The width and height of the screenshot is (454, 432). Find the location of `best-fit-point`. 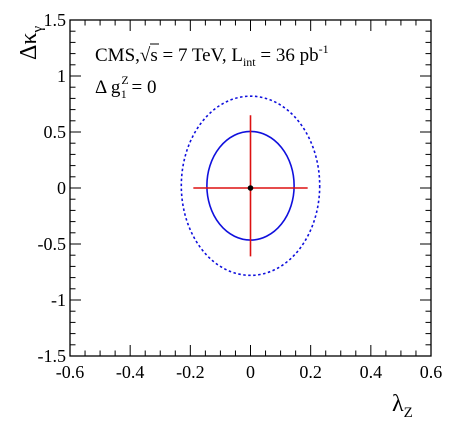

best-fit-point is located at coordinates (250, 188).